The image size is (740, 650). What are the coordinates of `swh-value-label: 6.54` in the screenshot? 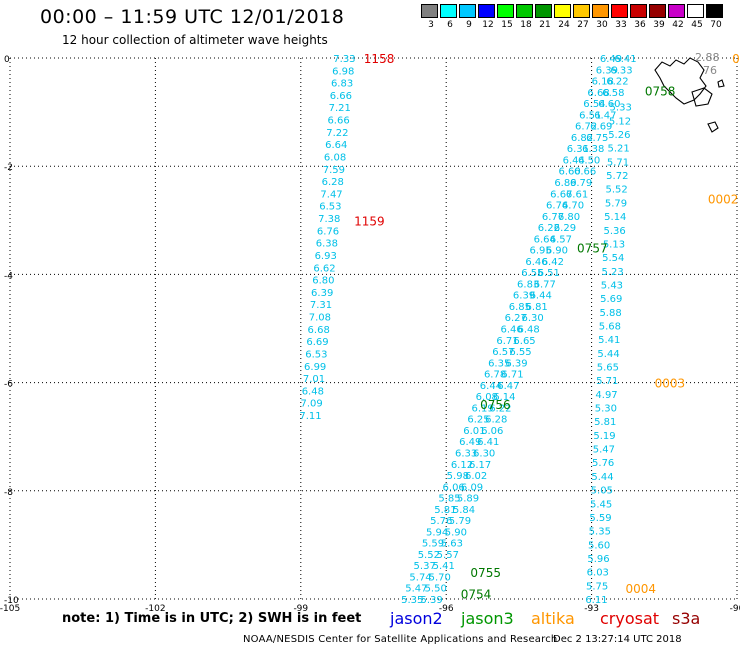 It's located at (594, 104).